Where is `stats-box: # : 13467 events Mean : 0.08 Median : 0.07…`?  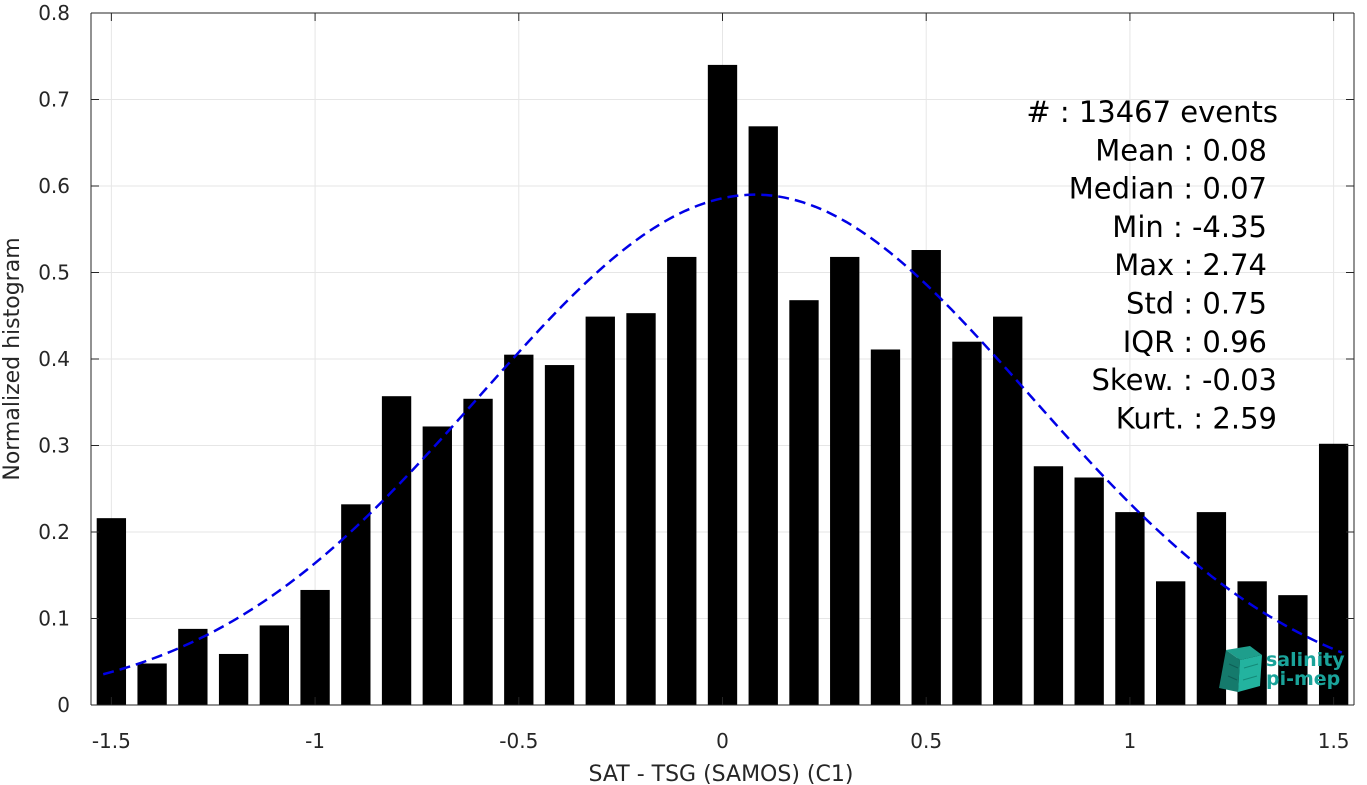
stats-box: # : 13467 events Mean : 0.08 Median : 0.07… is located at coordinates (1152, 265).